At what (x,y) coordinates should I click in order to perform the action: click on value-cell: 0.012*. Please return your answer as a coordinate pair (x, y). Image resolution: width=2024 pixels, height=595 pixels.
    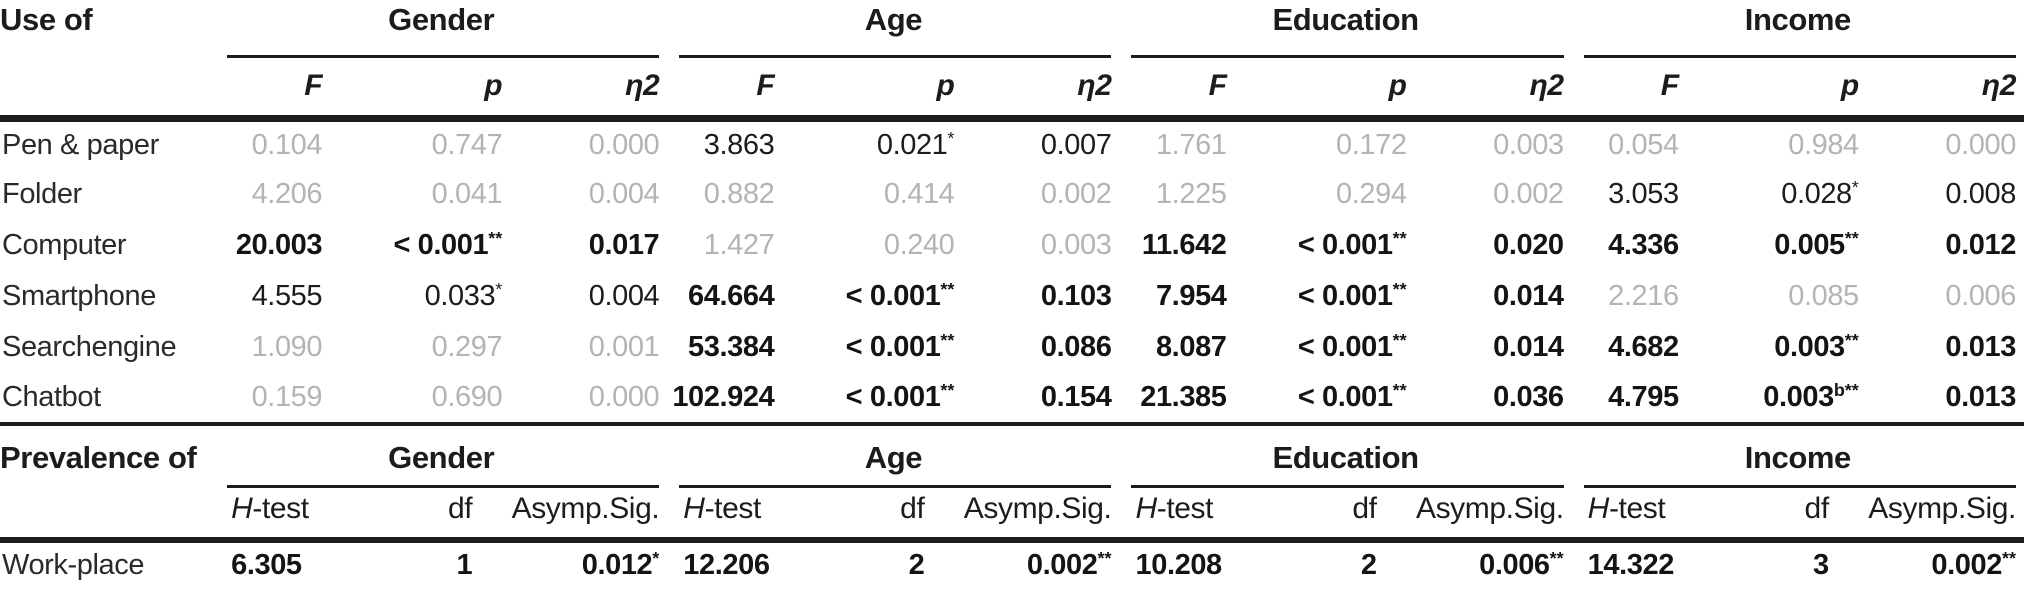
    Looking at the image, I should click on (620, 564).